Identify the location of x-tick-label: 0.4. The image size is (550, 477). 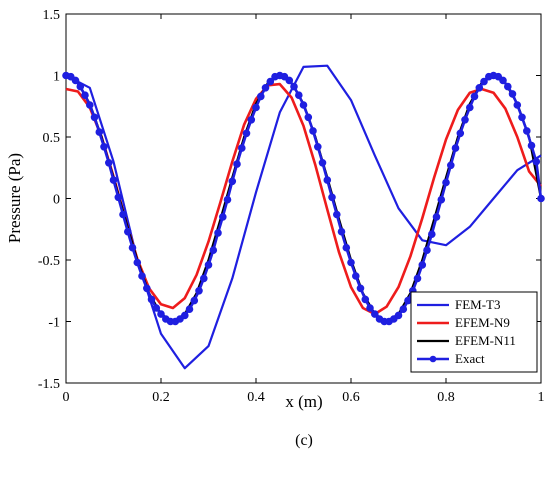
(256, 397).